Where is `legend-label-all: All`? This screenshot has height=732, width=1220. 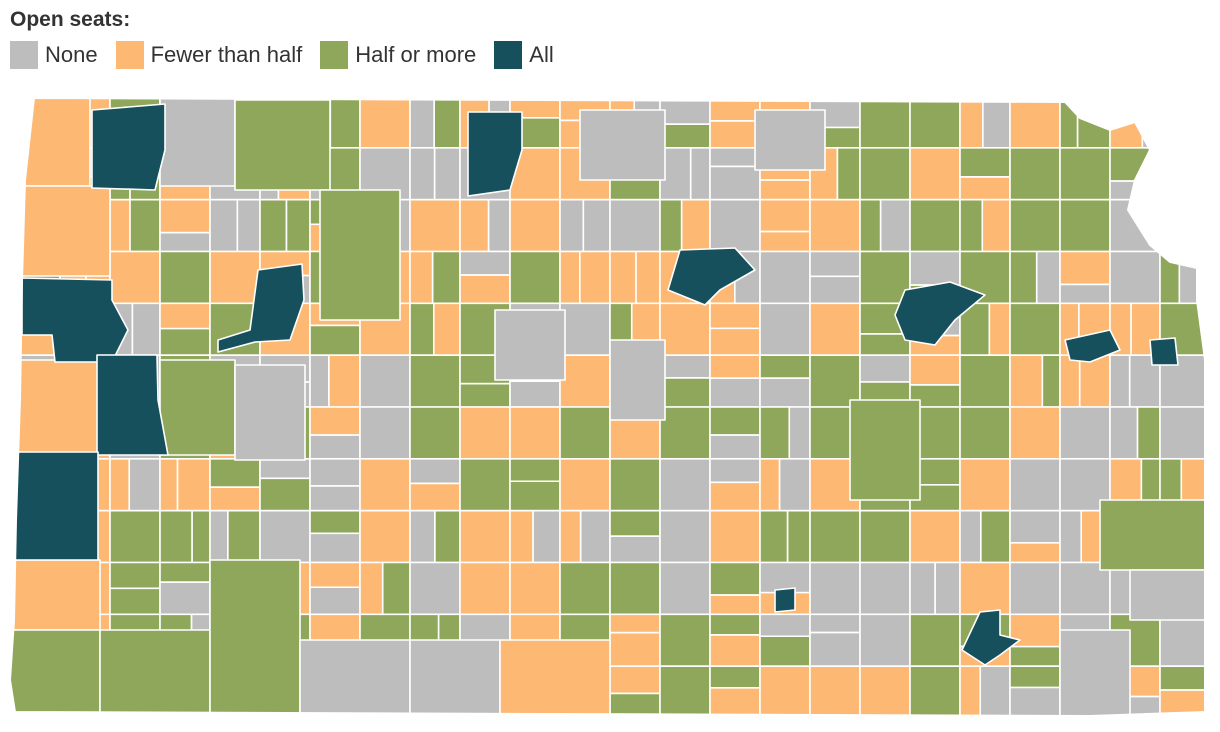 legend-label-all: All is located at coordinates (541, 54).